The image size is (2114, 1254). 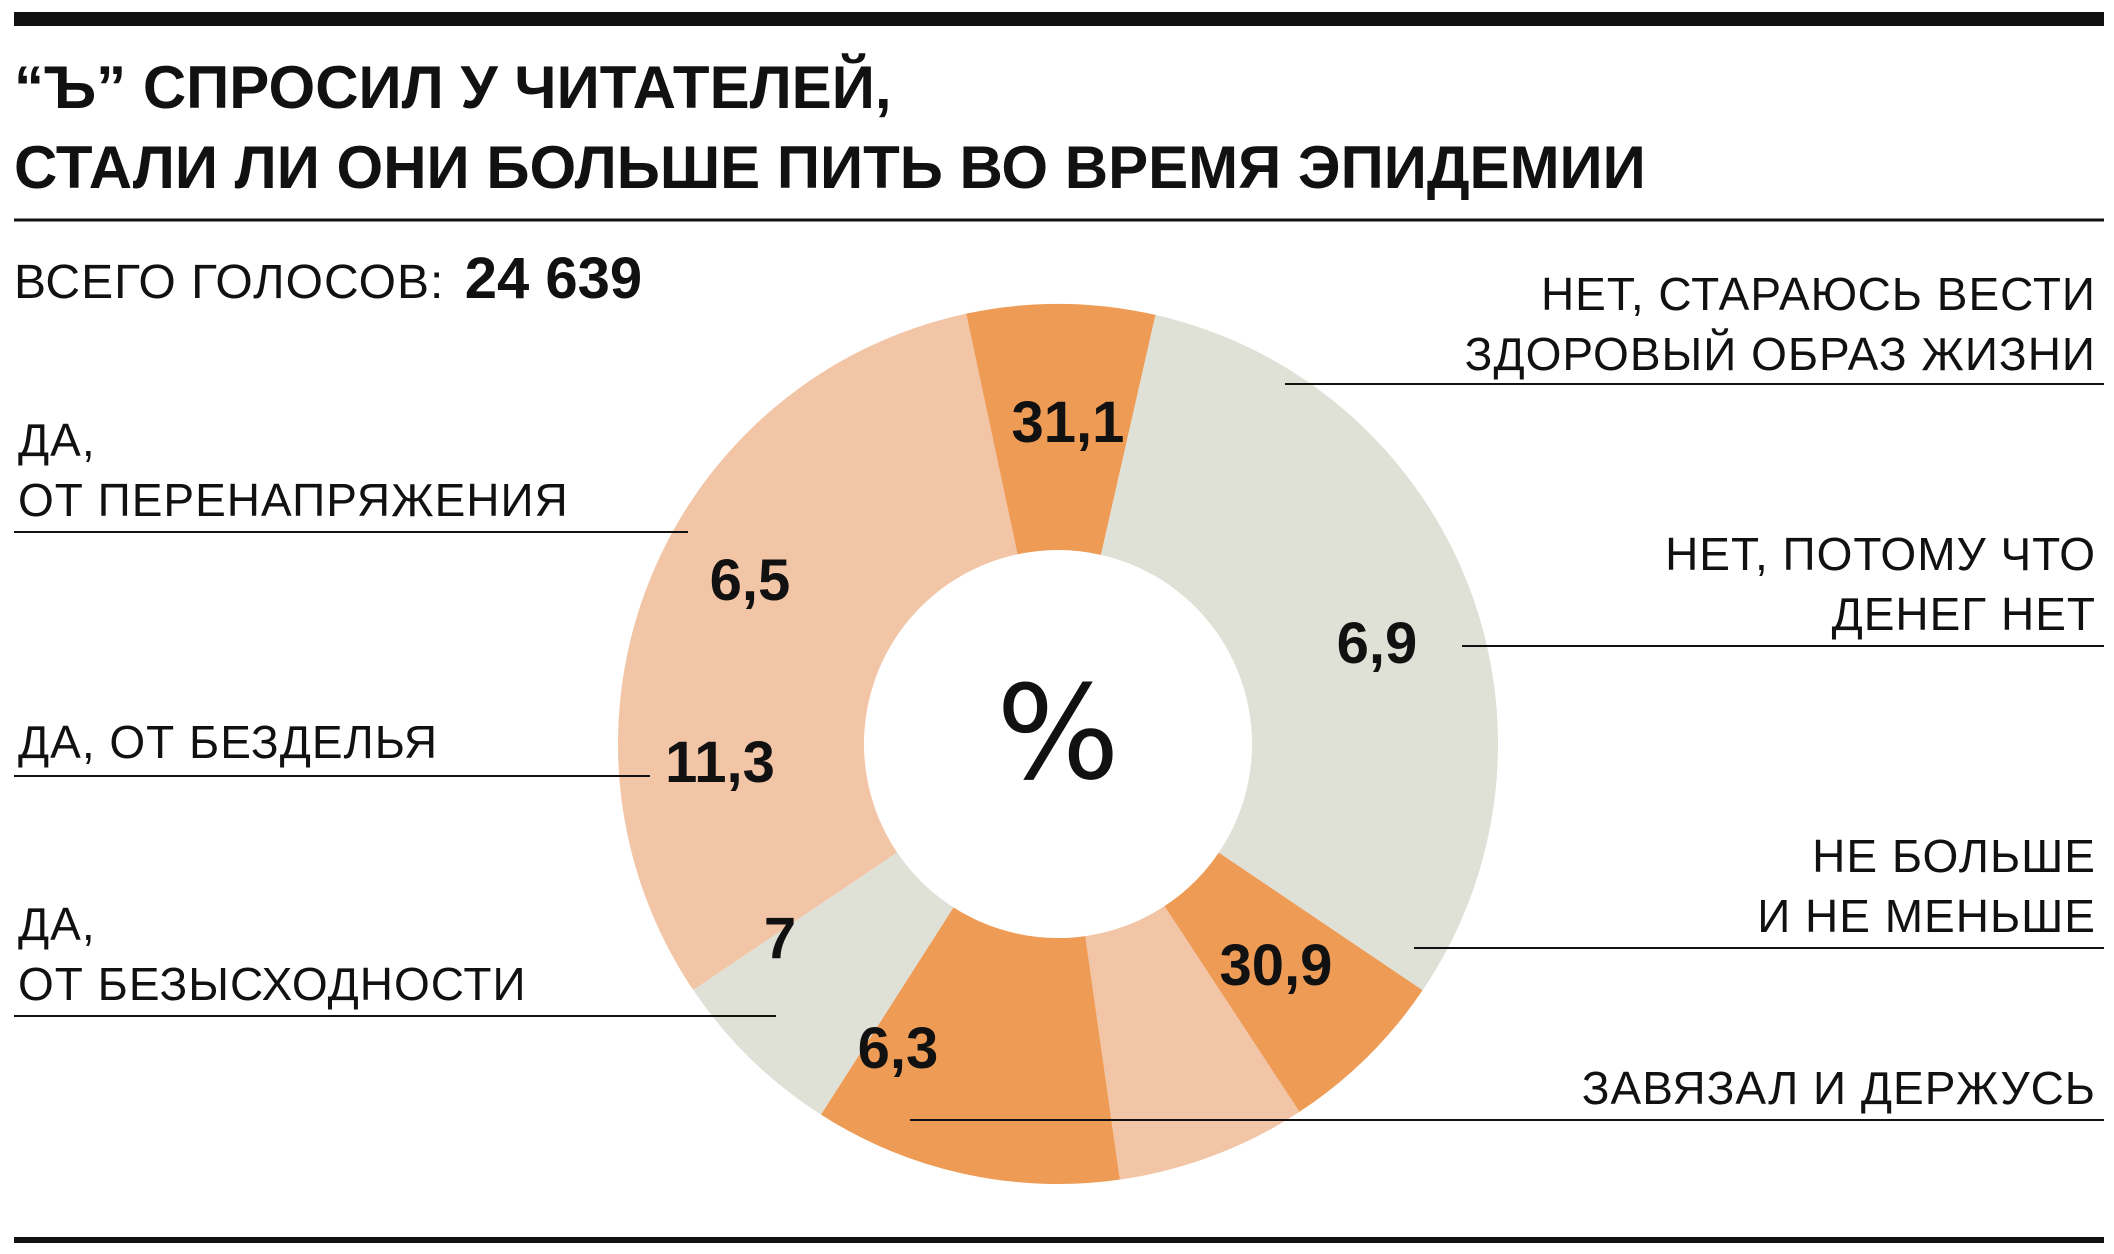 What do you see at coordinates (1839, 1088) in the screenshot?
I see `category-label-quit: ЗАВЯЗАЛ И ДЕРЖУСЬ` at bounding box center [1839, 1088].